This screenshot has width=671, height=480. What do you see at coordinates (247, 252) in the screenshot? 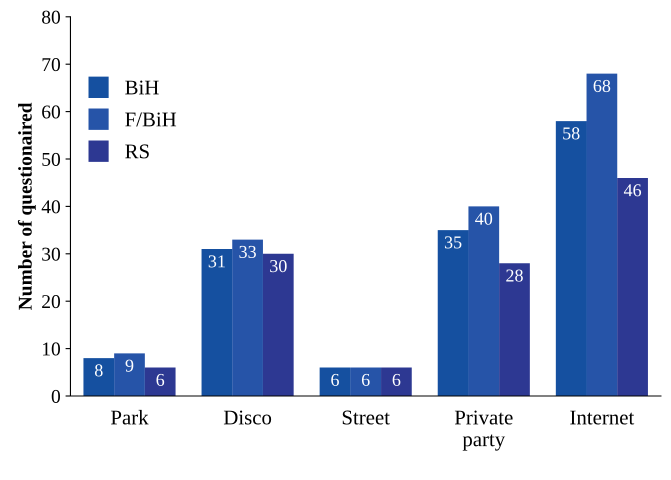
I see `data-label: 33` at bounding box center [247, 252].